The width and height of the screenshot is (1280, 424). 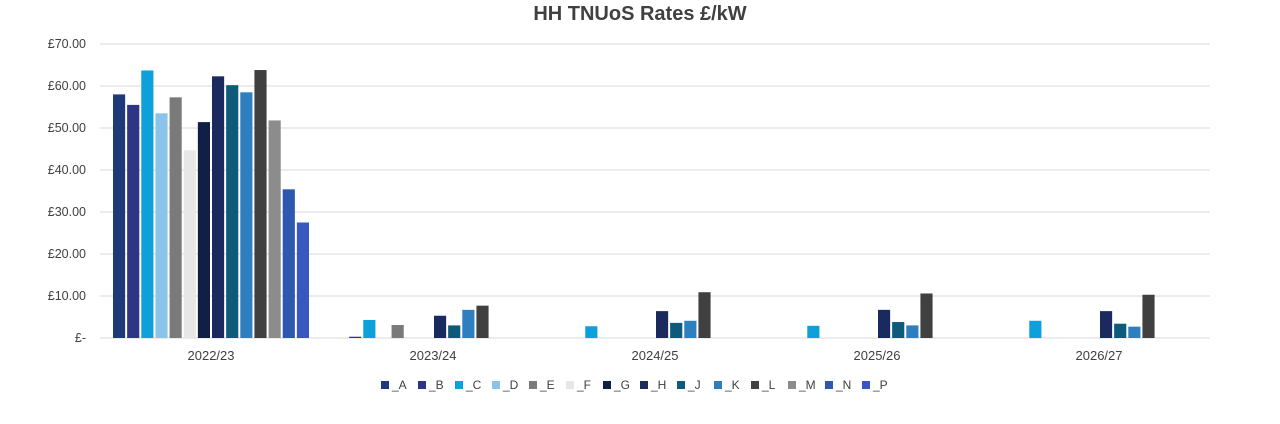 What do you see at coordinates (67, 86) in the screenshot?
I see `y-tick-label: £60.00` at bounding box center [67, 86].